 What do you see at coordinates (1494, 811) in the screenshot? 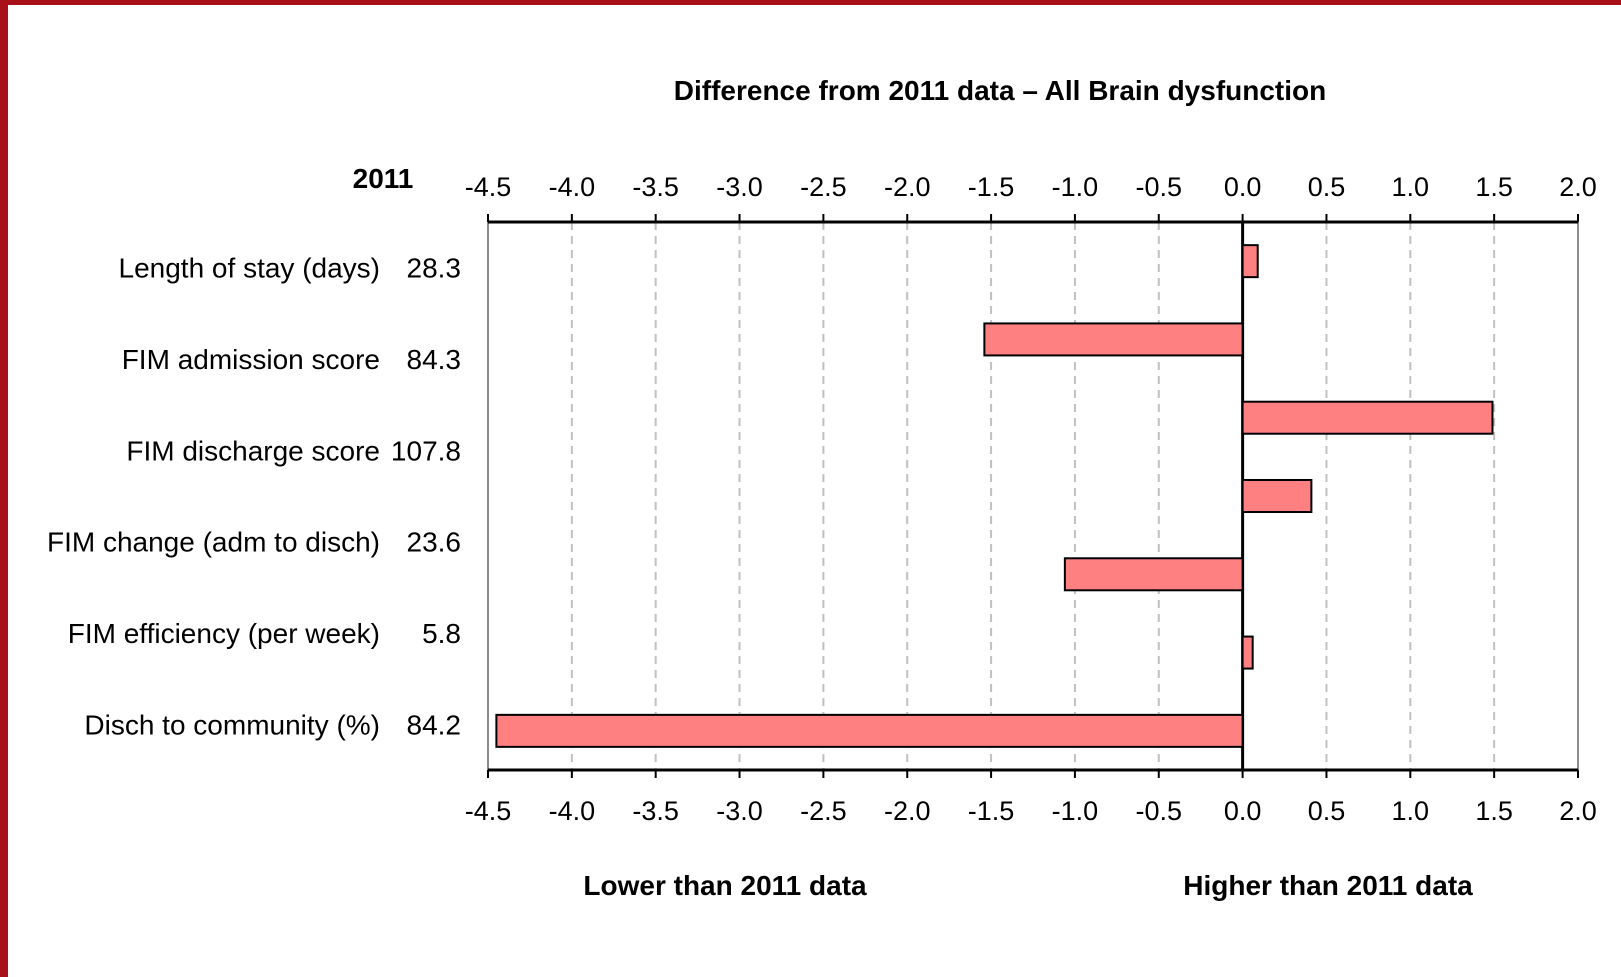
I see `bottom-tick-label: 1.5` at bounding box center [1494, 811].